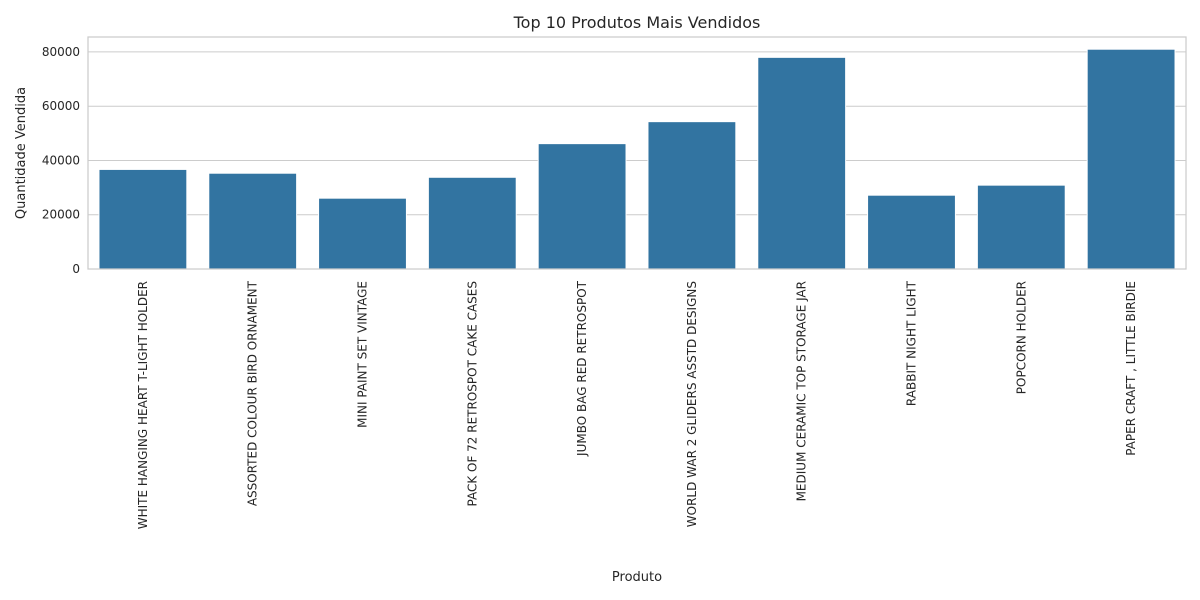 The width and height of the screenshot is (1200, 600). I want to click on x-tick-label: PACK OF 72 RETROSPOT CAKE CASES, so click(472, 394).